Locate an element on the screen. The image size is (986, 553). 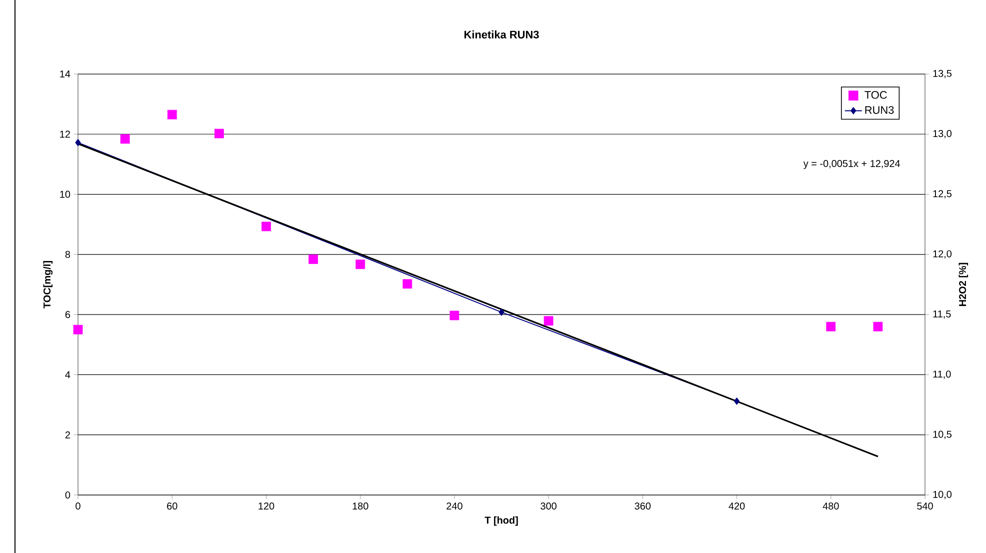
y-tick-label: 2 is located at coordinates (67, 434).